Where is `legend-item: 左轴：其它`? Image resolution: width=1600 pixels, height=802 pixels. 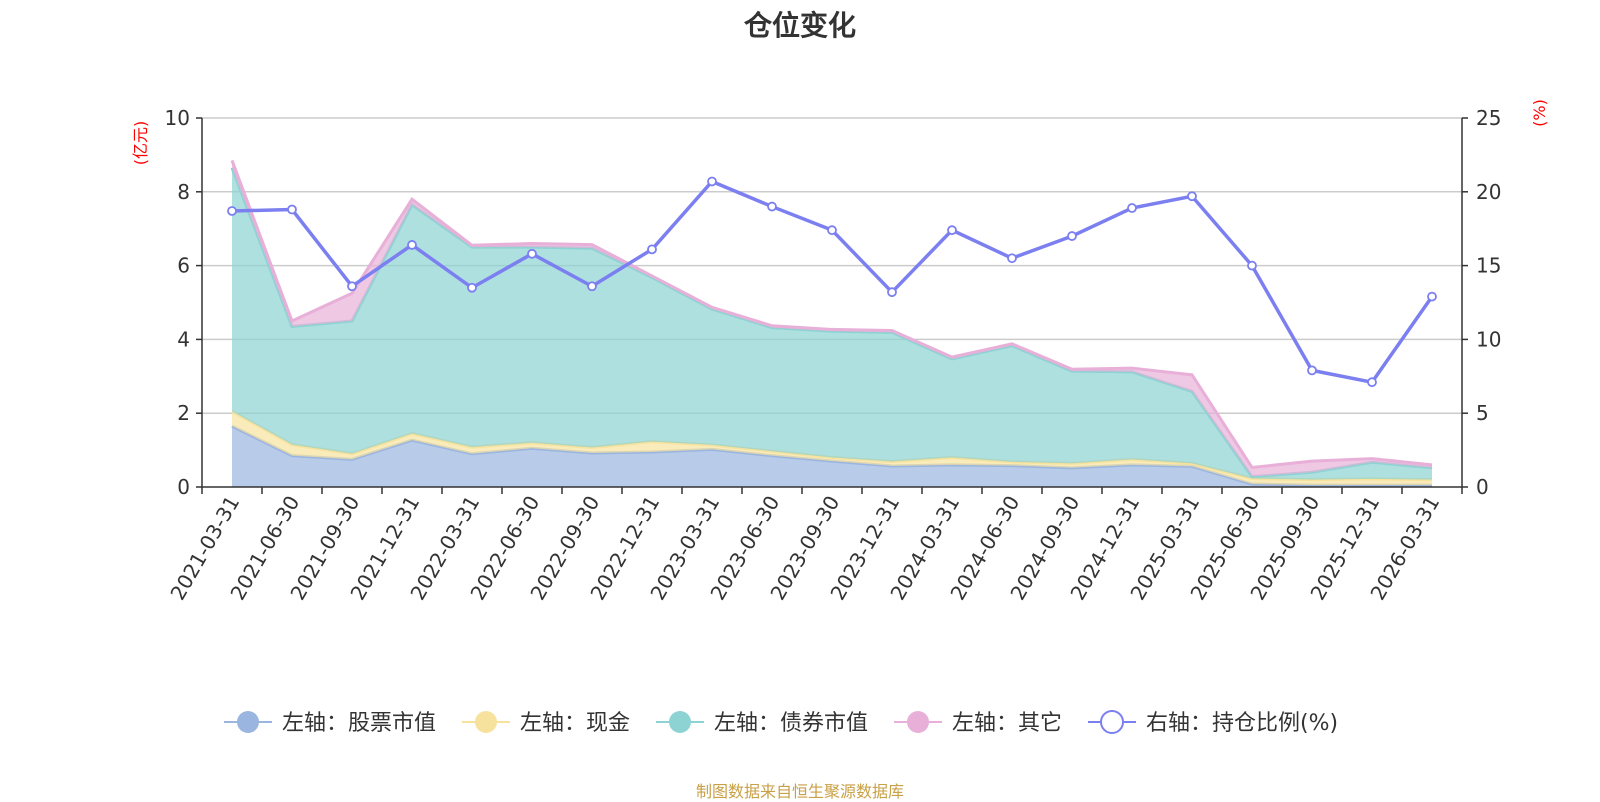
legend-item: 左轴：其它 is located at coordinates (978, 723).